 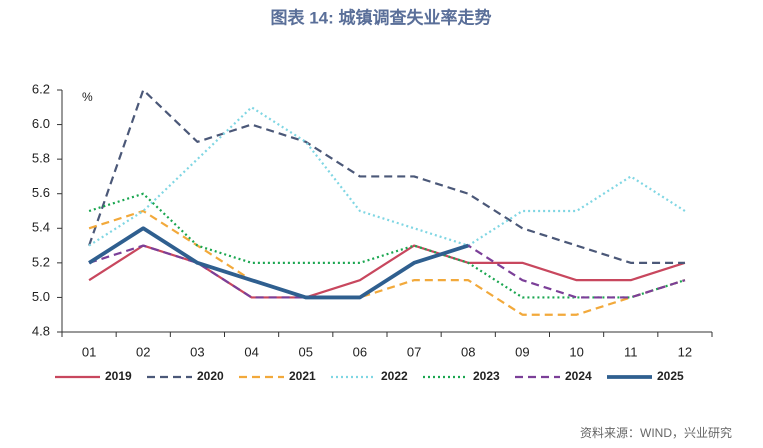 What do you see at coordinates (360, 351) in the screenshot?
I see `x-tick-label: 06` at bounding box center [360, 351].